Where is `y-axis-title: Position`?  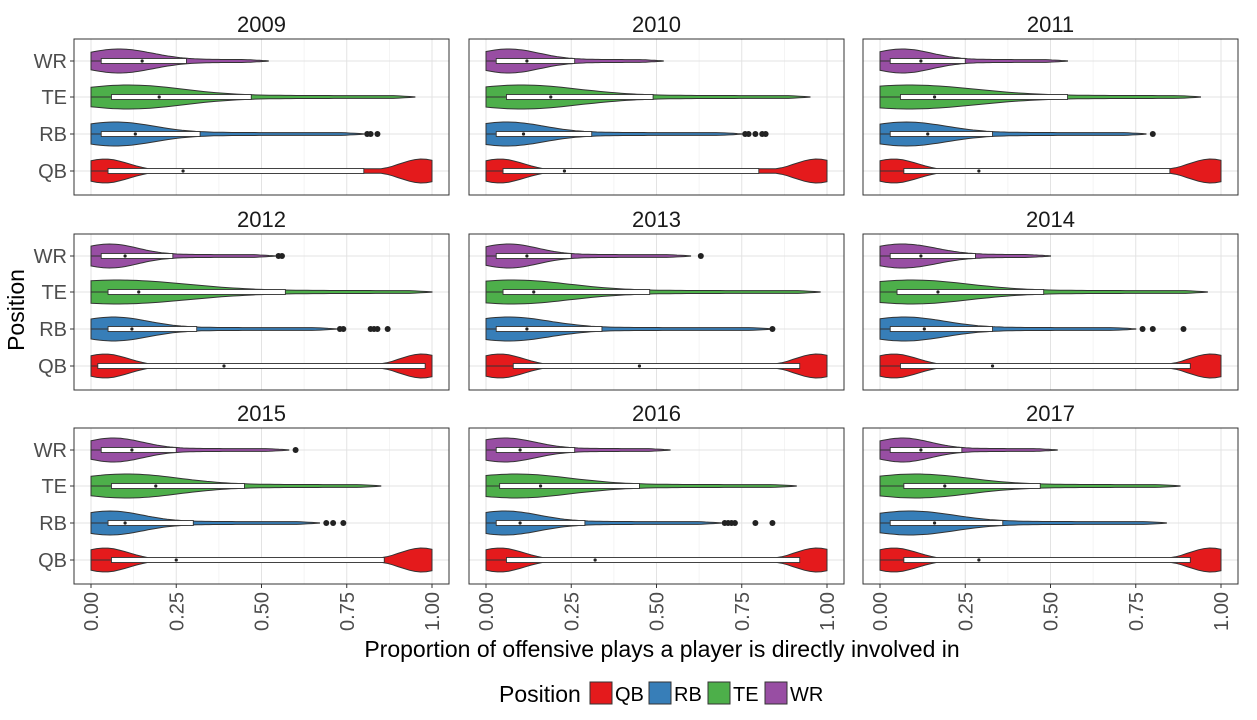
y-axis-title: Position is located at coordinates (16, 310).